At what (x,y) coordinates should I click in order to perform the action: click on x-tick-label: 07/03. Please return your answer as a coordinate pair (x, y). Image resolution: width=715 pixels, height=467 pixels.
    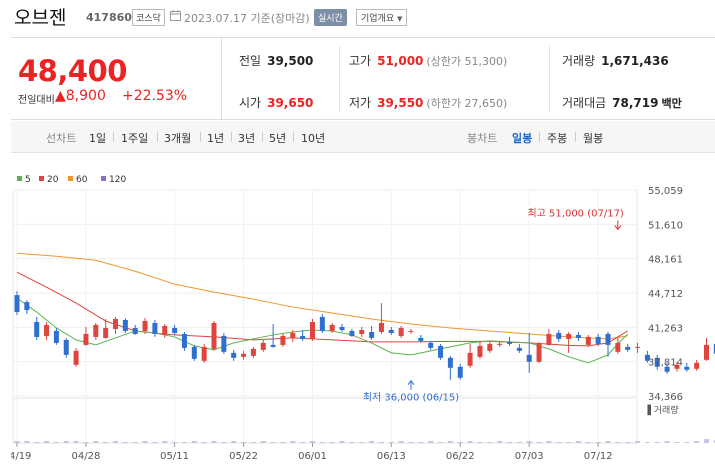
    Looking at the image, I should click on (529, 456).